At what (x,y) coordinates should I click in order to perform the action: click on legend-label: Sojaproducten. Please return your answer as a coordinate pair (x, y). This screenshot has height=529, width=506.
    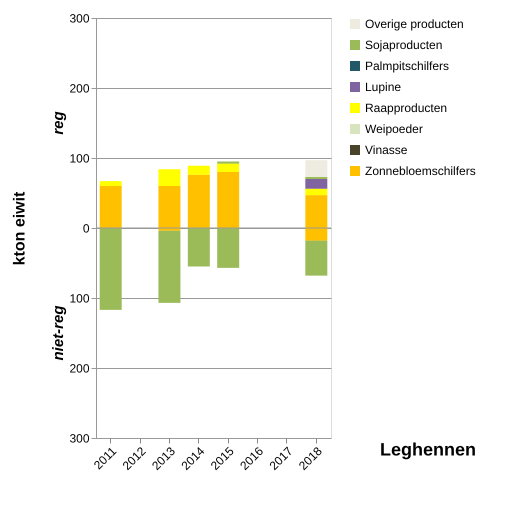
    Looking at the image, I should click on (403, 45).